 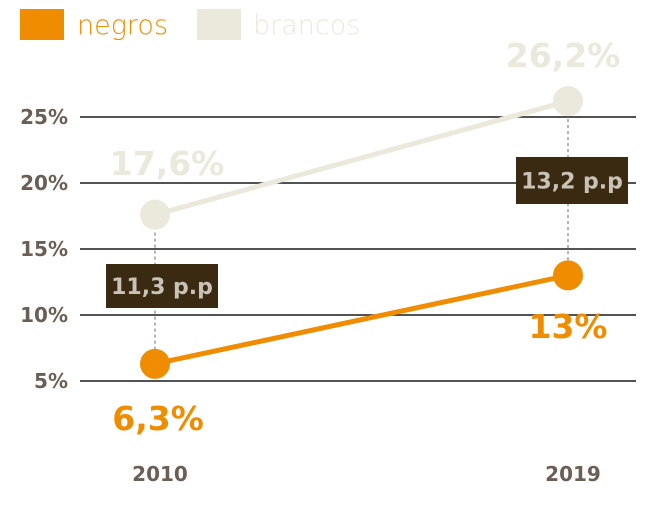 I want to click on data-label-negros: 13%, so click(x=568, y=326).